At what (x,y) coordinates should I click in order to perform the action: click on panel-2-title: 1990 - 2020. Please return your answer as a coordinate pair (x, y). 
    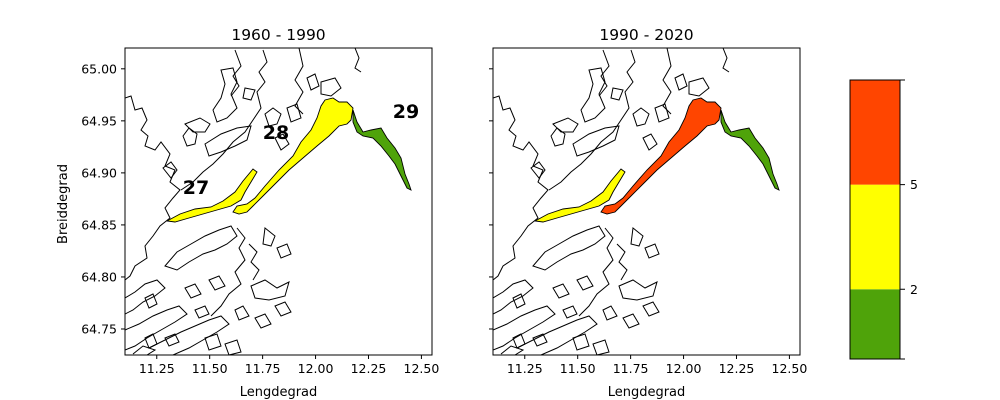
    Looking at the image, I should click on (646, 35).